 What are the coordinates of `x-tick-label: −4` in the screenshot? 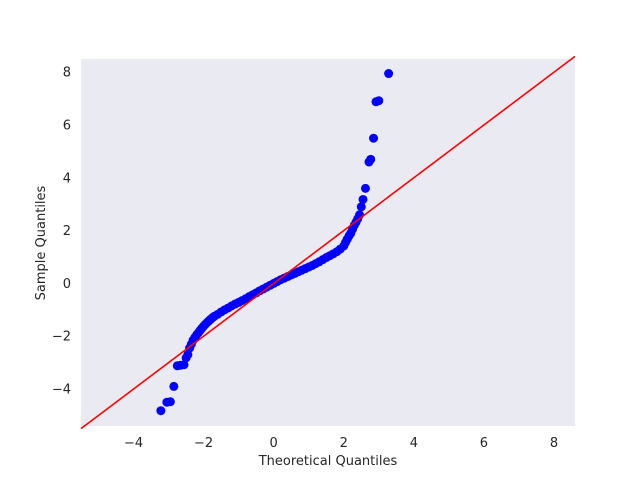 It's located at (133, 443).